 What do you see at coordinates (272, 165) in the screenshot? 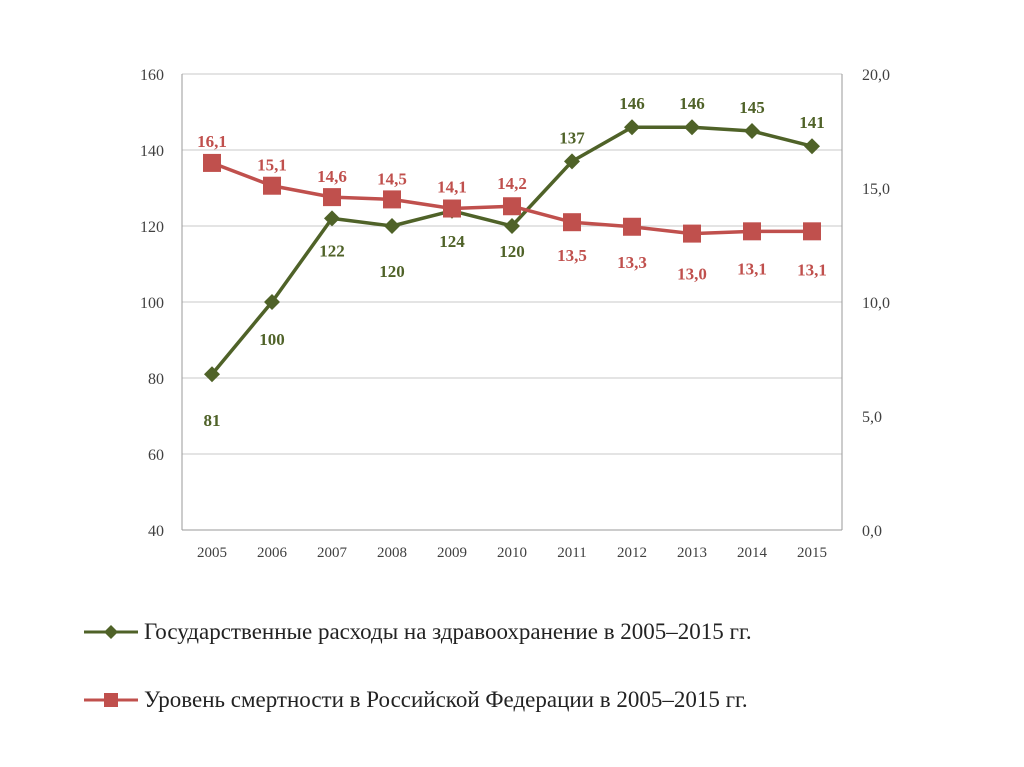
I see `data-label: 15,1` at bounding box center [272, 165].